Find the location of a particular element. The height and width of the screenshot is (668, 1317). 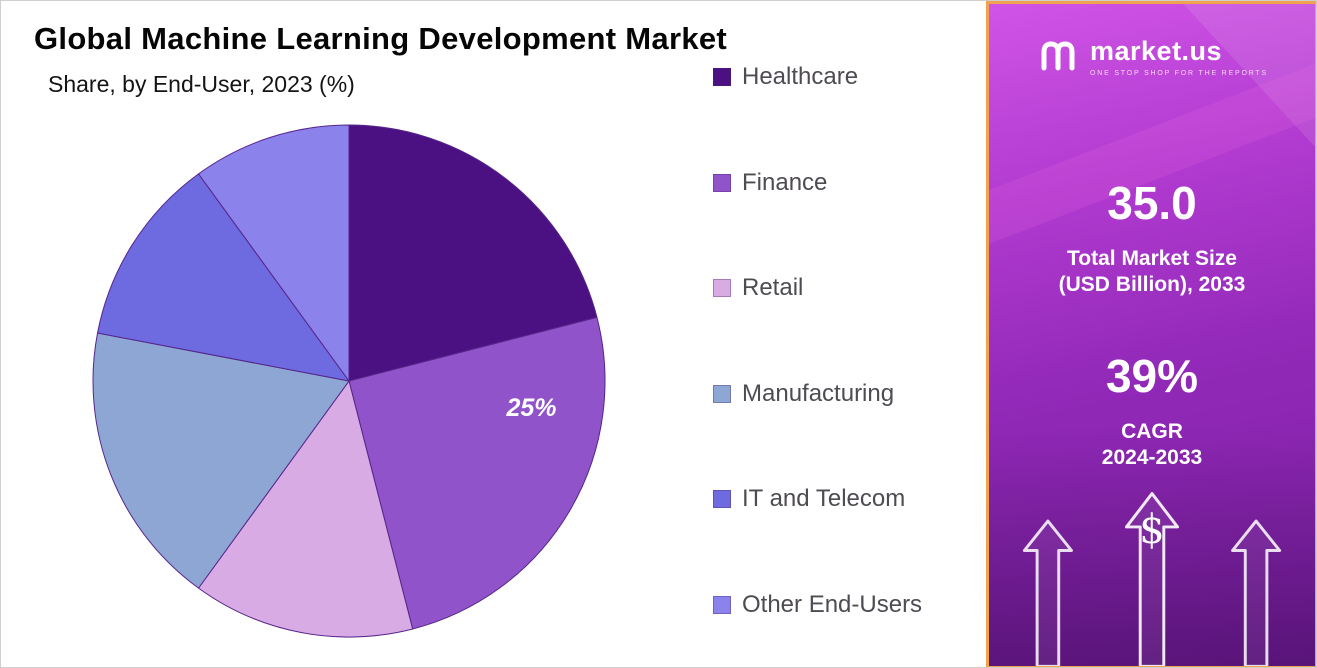

legend-label: Manufacturing is located at coordinates (818, 393).